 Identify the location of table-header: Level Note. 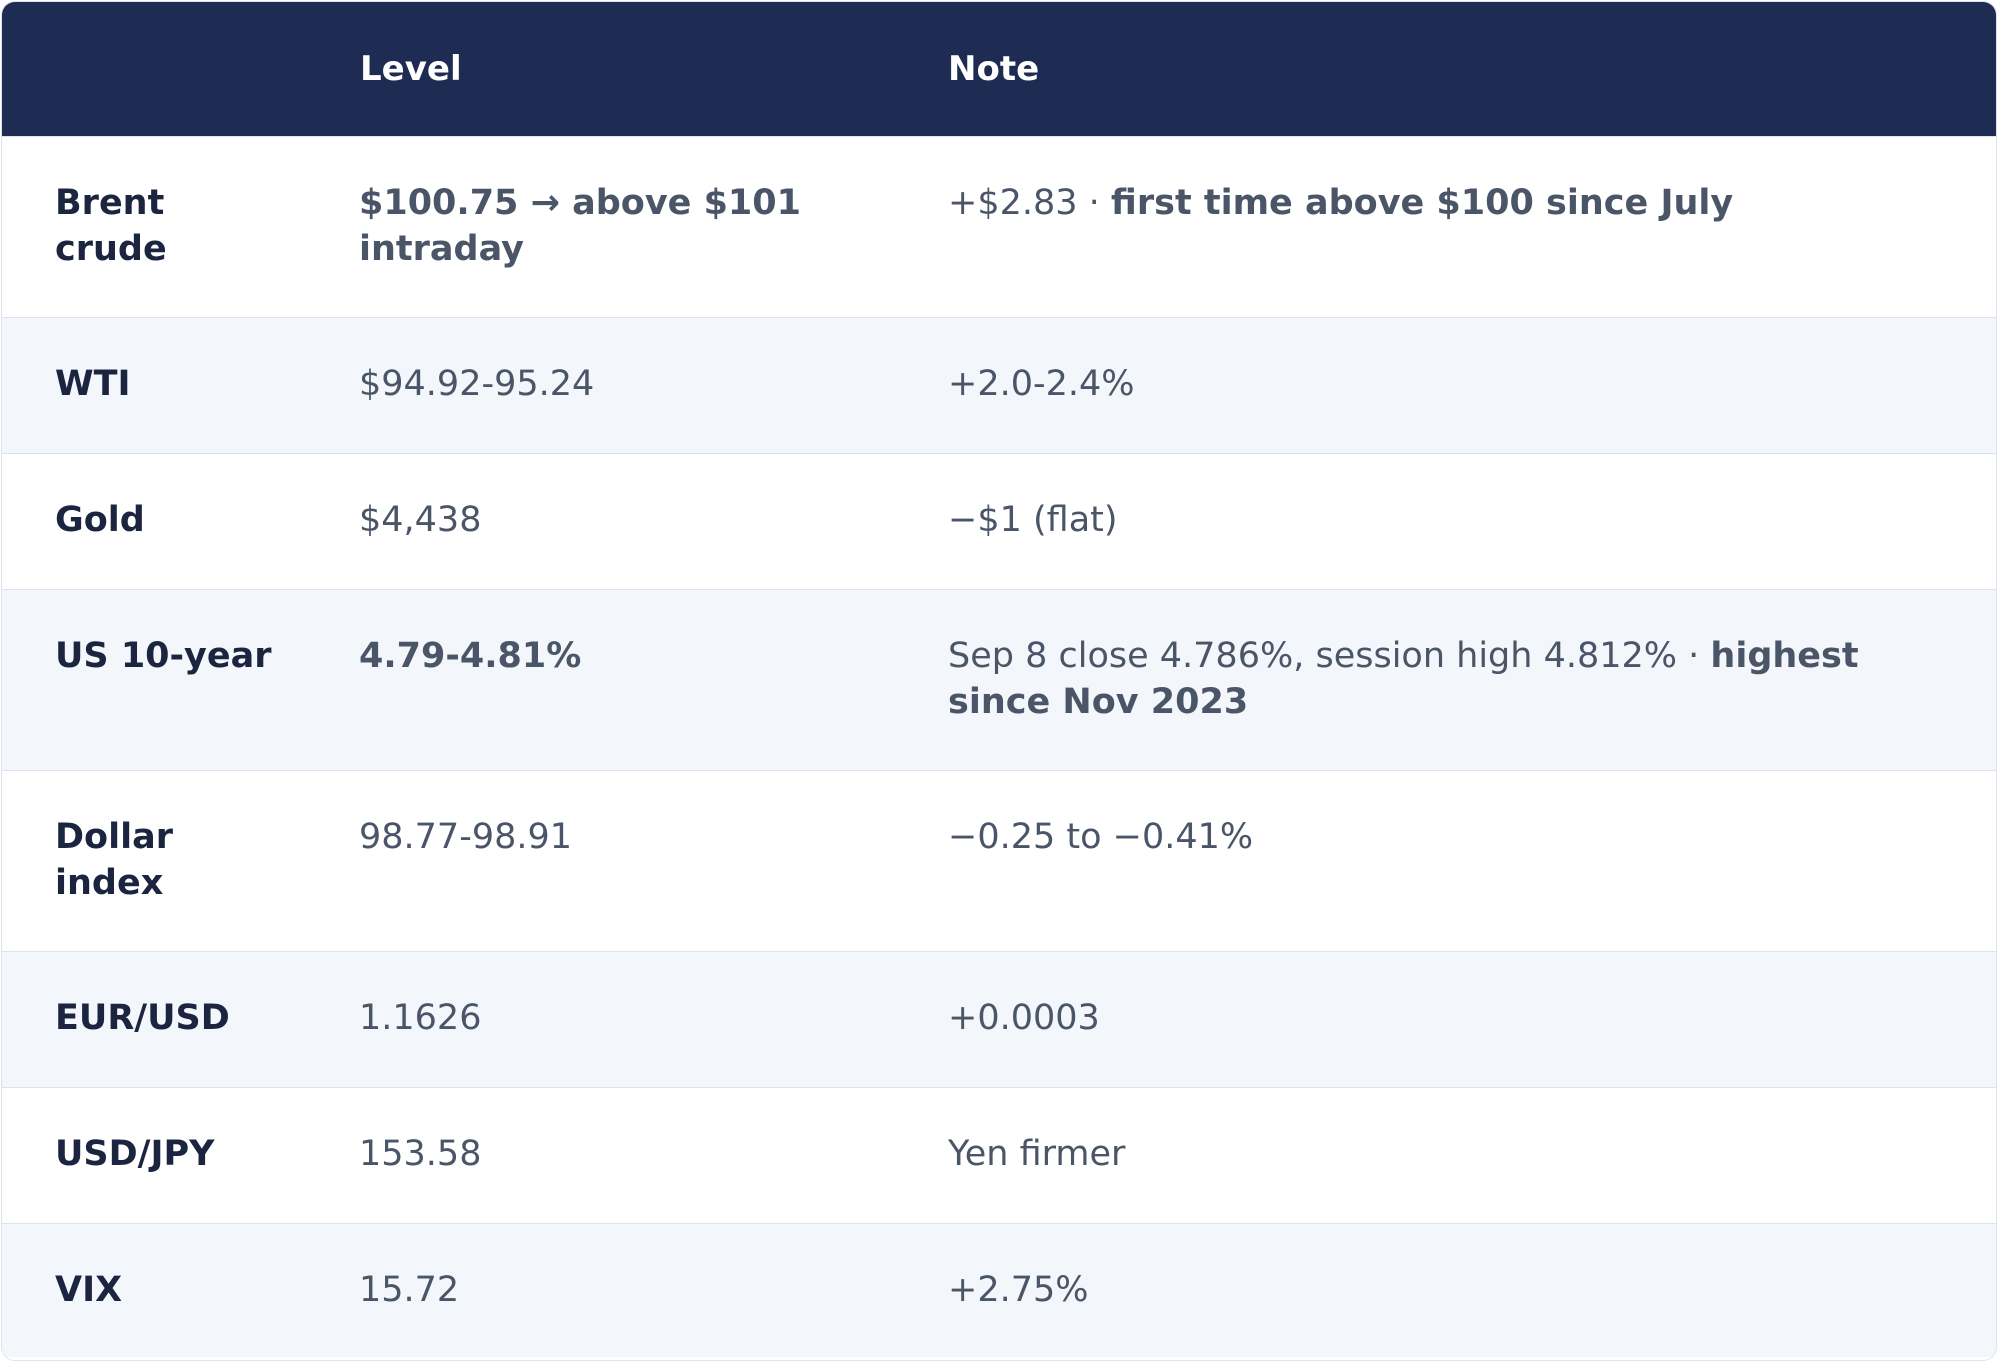
(999, 69).